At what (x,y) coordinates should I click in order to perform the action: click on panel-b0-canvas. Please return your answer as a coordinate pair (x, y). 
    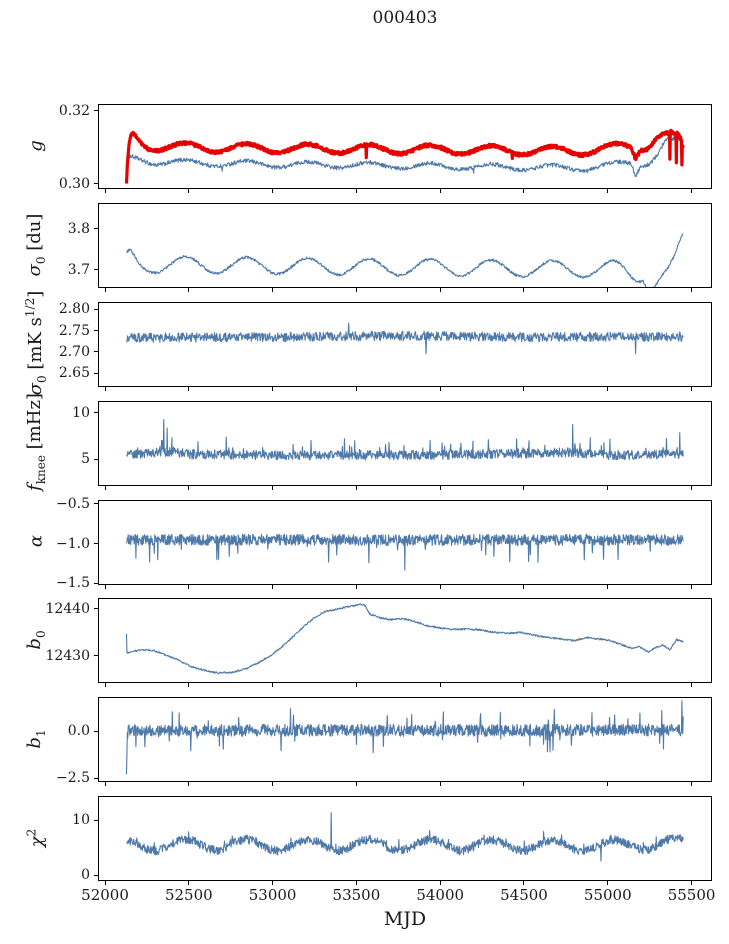
    Looking at the image, I should click on (404, 639).